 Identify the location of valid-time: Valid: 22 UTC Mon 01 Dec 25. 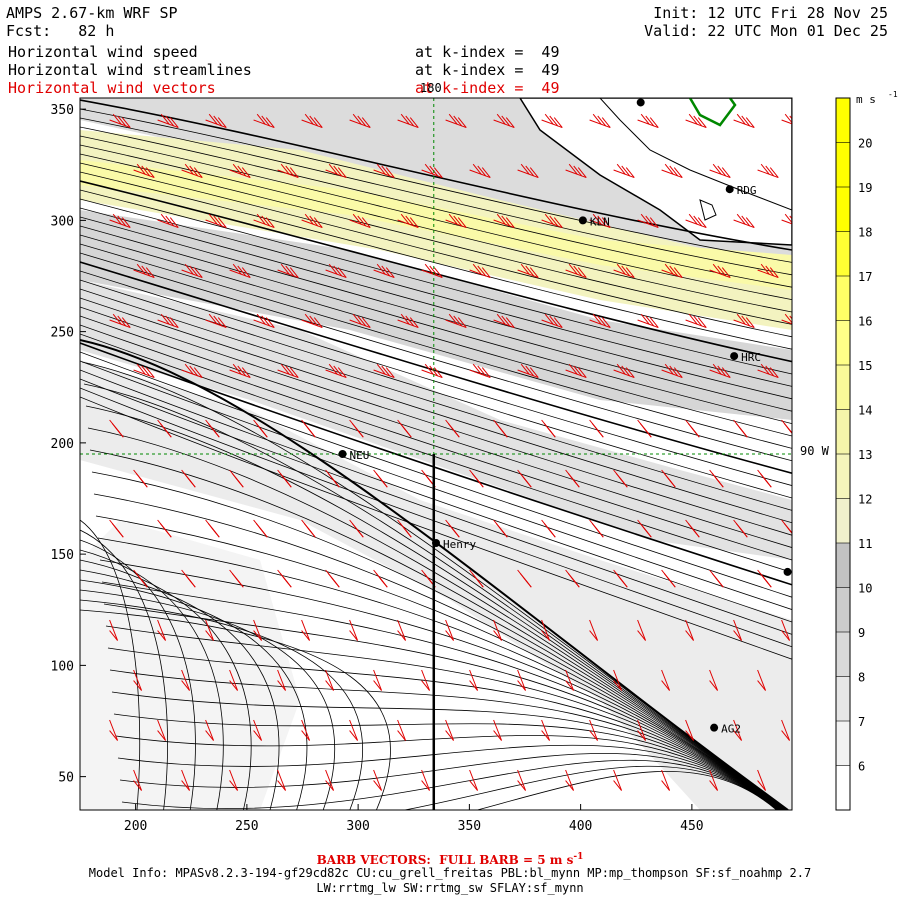
(766, 31).